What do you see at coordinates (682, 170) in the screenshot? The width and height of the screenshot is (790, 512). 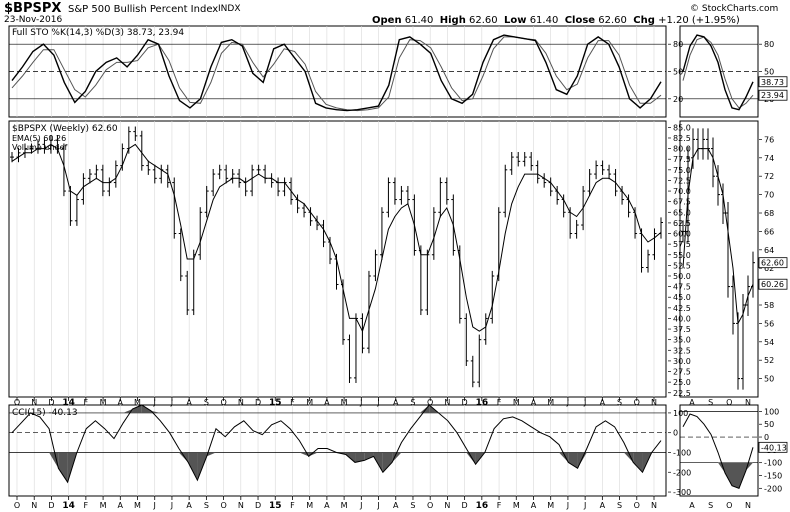 I see `price-y-tick-label: 75.0` at bounding box center [682, 170].